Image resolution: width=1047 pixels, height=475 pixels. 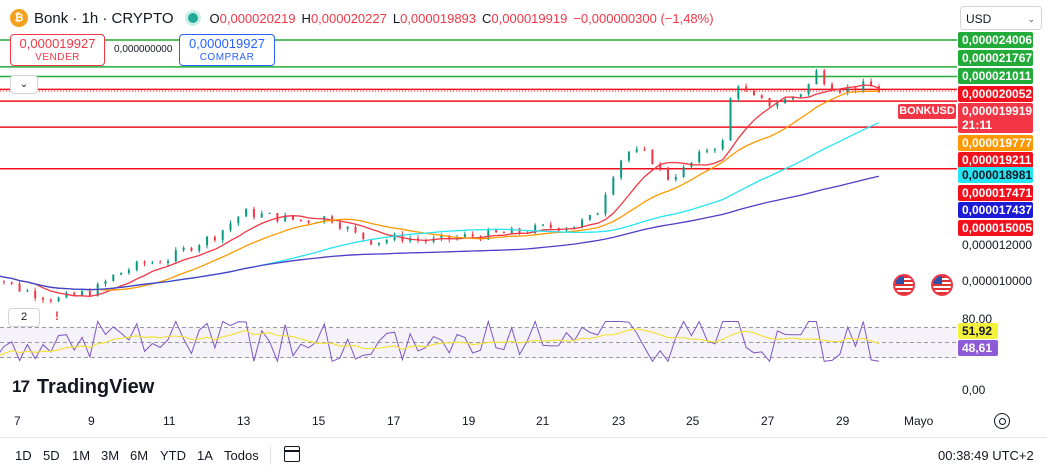 I want to click on symbol-title: Bonk · 1h · CRYPTO, so click(x=104, y=18).